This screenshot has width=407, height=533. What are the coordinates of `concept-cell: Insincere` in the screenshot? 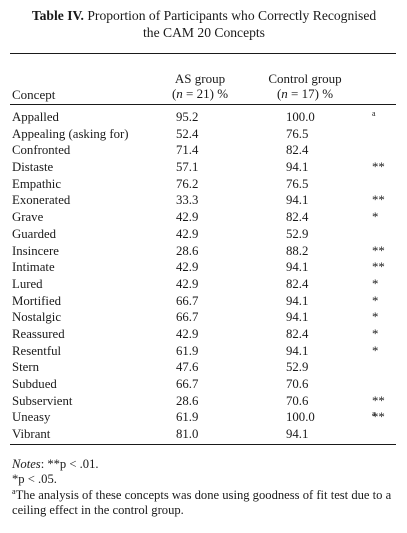 It's located at (35, 250).